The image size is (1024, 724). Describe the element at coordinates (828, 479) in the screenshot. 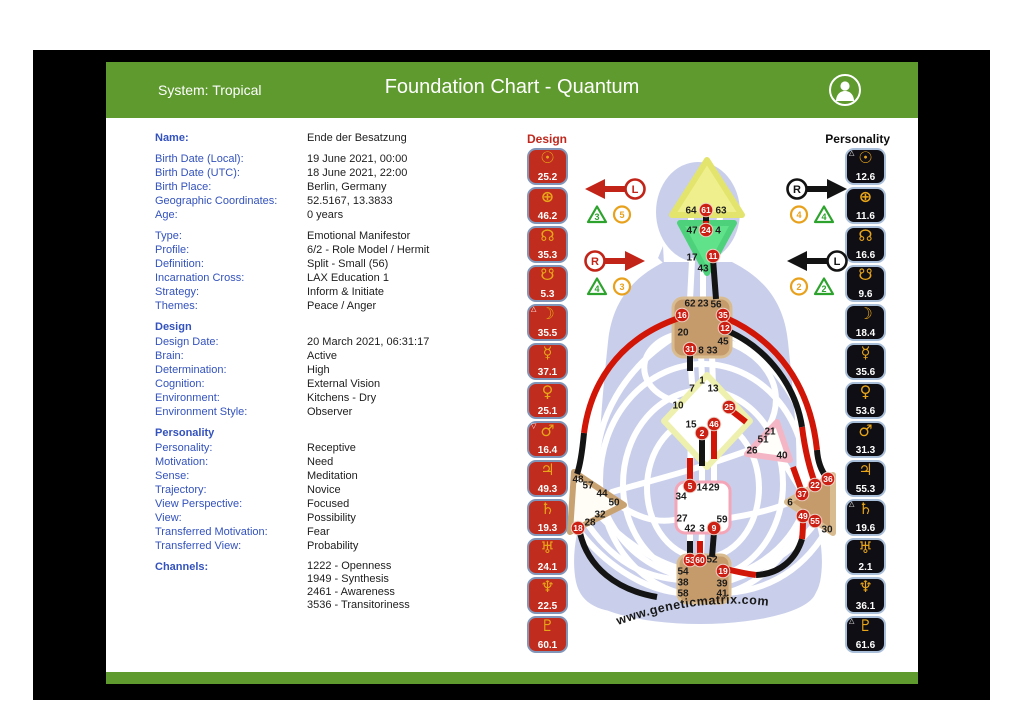

I see `gate-number: 36` at that location.